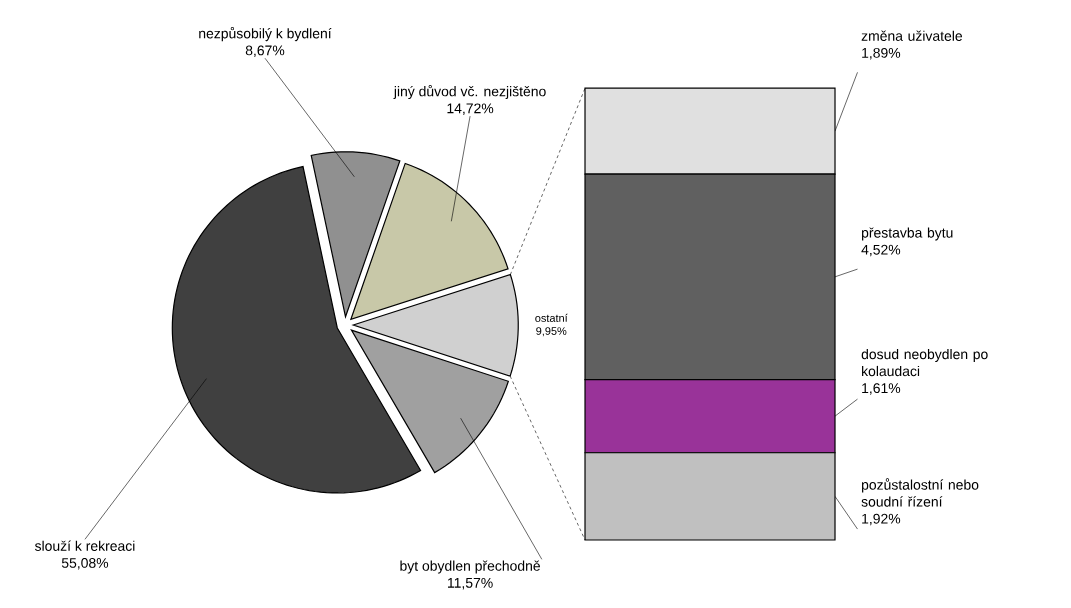 This screenshot has width=1071, height=608. What do you see at coordinates (881, 250) in the screenshot?
I see `data-label: 4,52%` at bounding box center [881, 250].